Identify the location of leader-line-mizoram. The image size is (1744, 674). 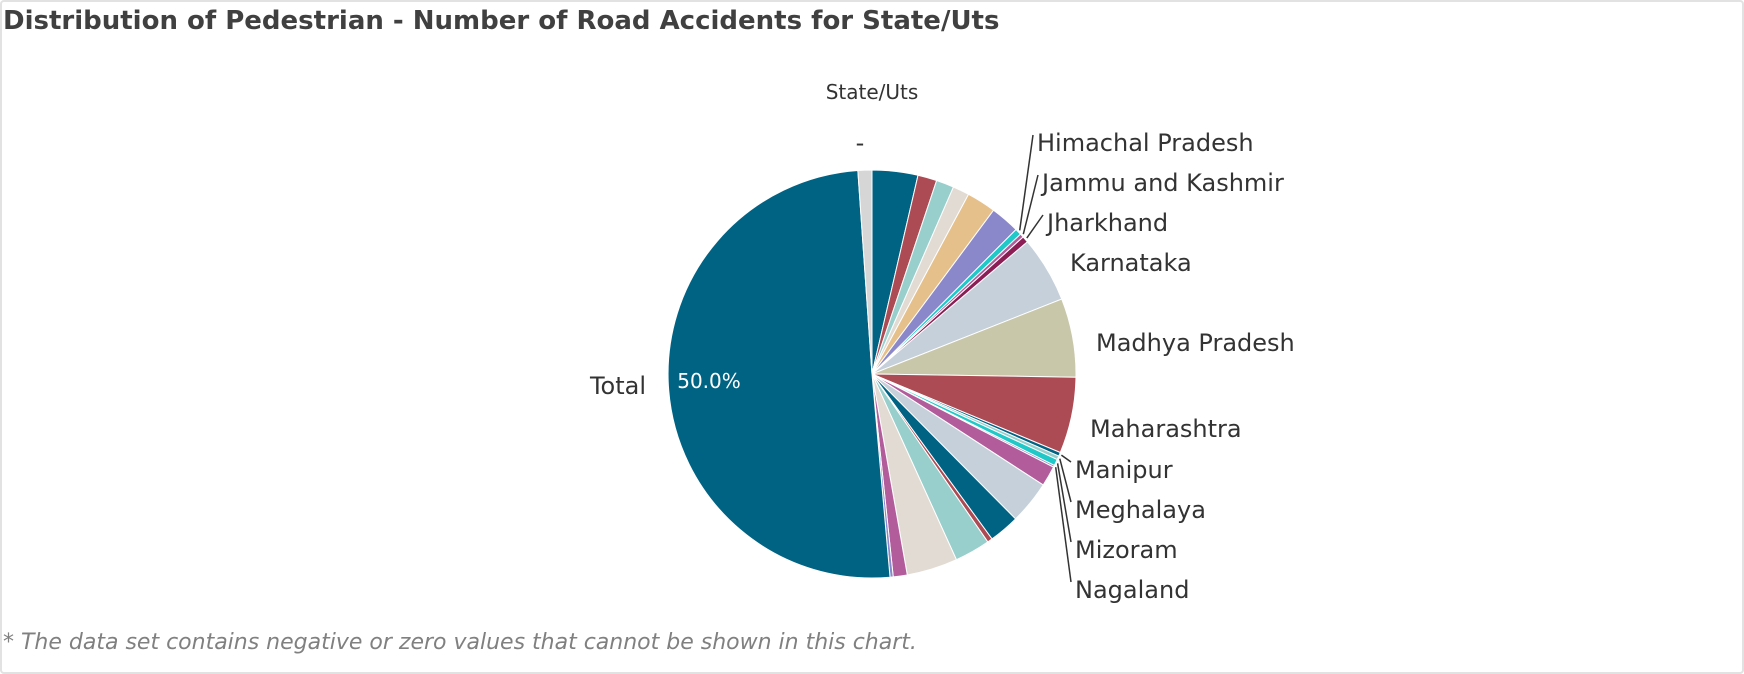
(1064, 503).